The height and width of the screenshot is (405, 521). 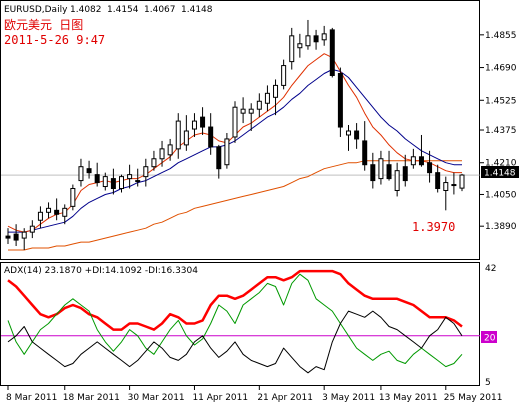 I want to click on ohlc-high: 1.4154, so click(x=123, y=10).